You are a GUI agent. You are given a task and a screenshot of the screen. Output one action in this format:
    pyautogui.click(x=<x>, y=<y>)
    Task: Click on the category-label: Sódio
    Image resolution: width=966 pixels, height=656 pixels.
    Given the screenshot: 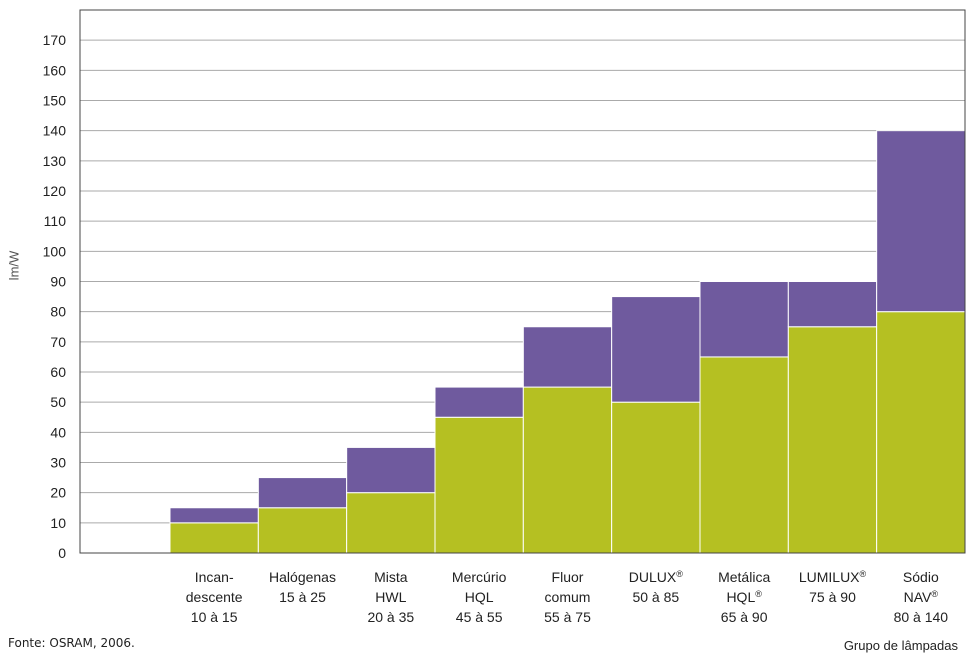 What is the action you would take?
    pyautogui.click(x=921, y=577)
    